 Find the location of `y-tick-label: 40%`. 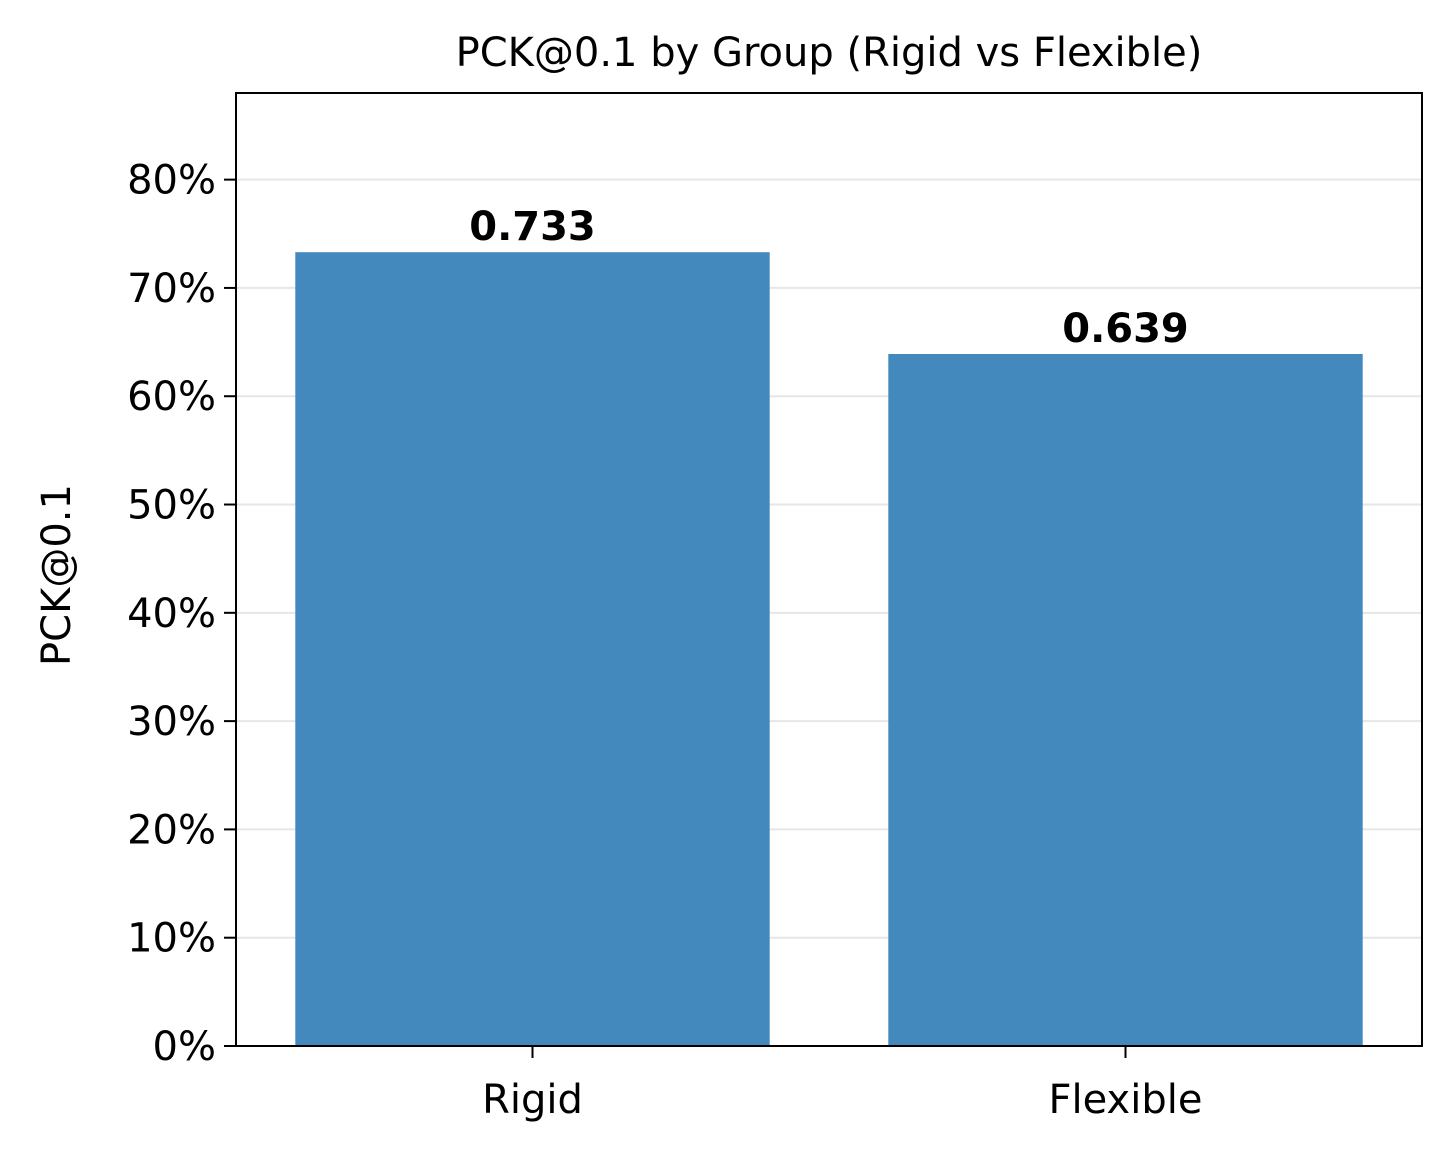

y-tick-label: 40% is located at coordinates (171, 614).